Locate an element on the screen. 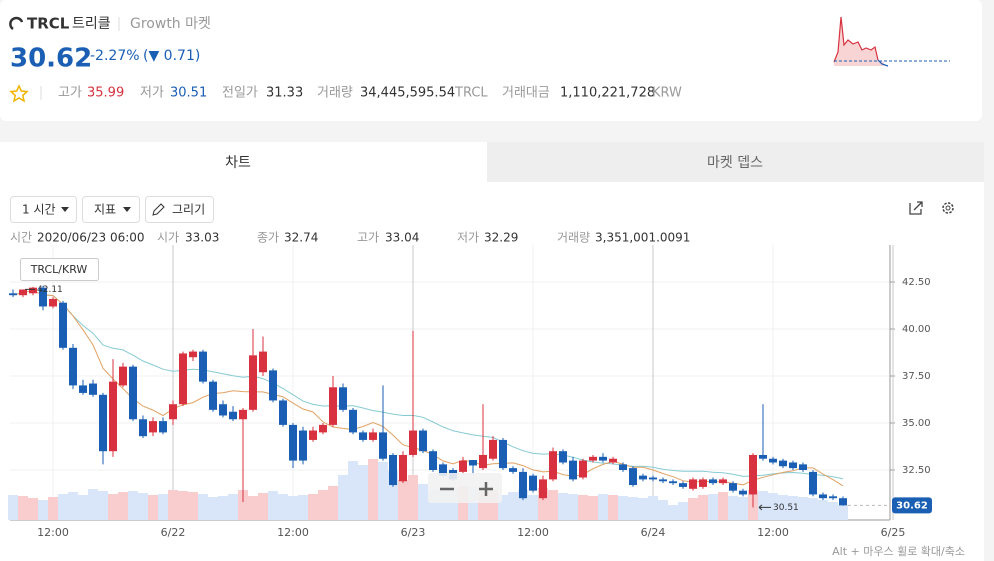  x-tick-label: 12:00 is located at coordinates (773, 532).